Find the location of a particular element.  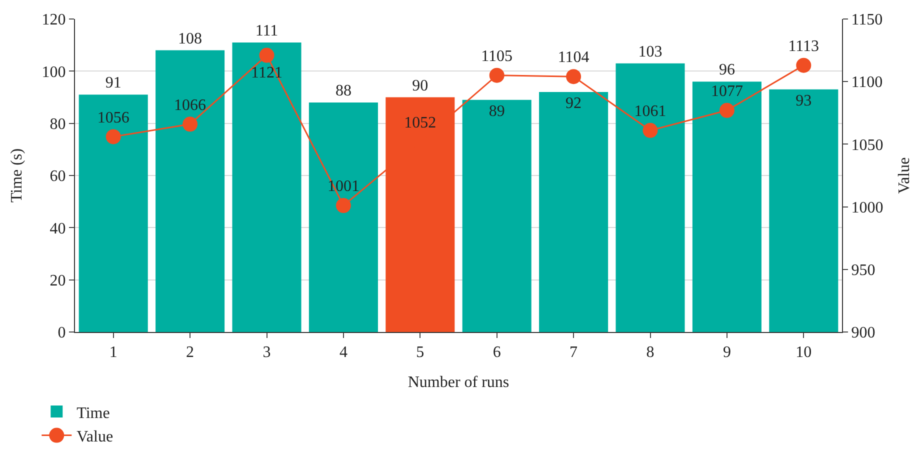

y-tick-label: 40 is located at coordinates (58, 229).